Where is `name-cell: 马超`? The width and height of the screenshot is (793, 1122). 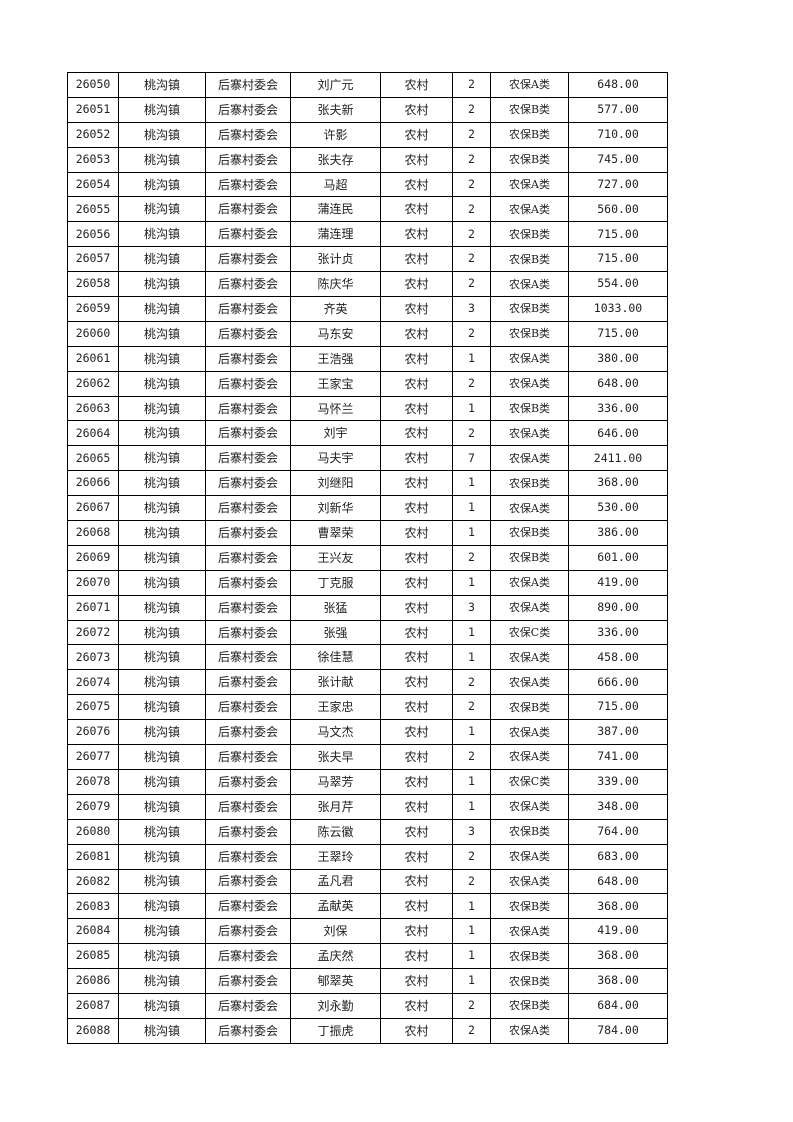 name-cell: 马超 is located at coordinates (335, 184).